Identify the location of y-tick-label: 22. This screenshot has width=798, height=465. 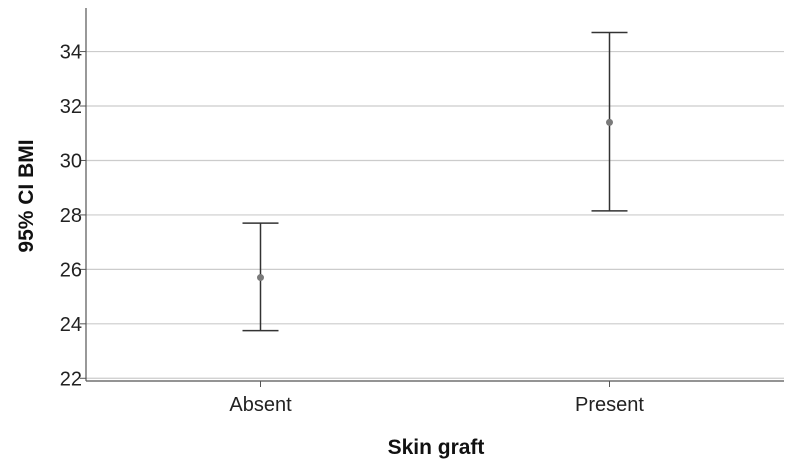
(71, 379).